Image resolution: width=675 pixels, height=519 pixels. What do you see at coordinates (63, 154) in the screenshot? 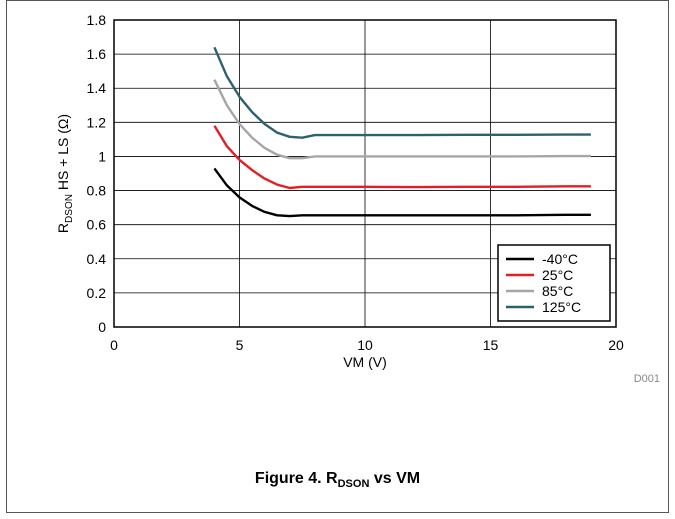
I see `y-axis-label-rest: HS + LS (Ω)` at bounding box center [63, 154].